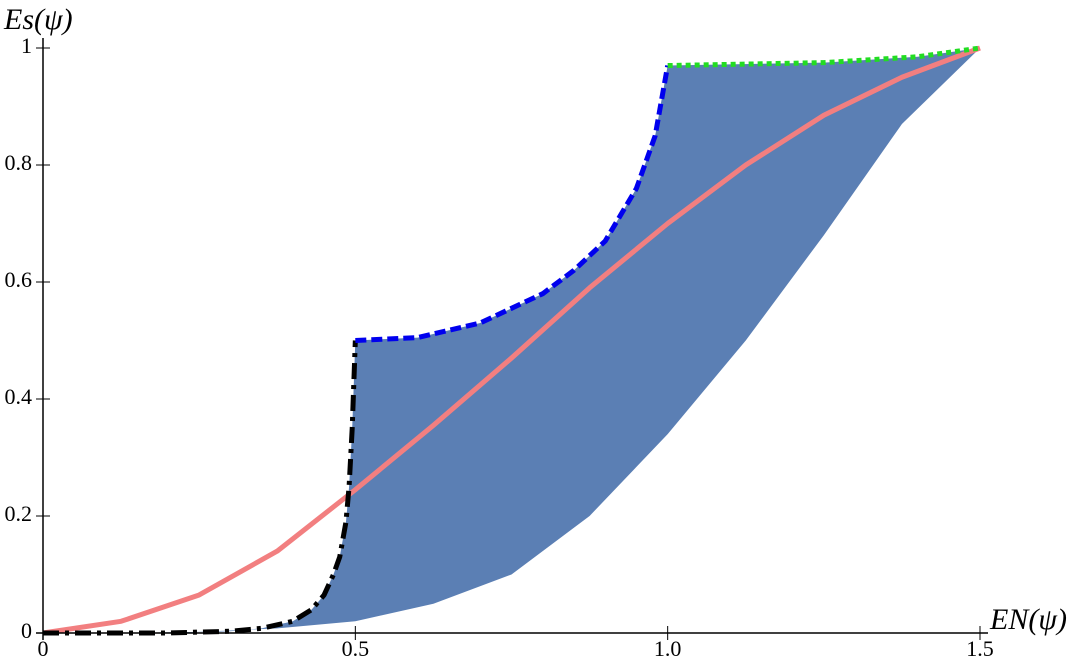 The width and height of the screenshot is (1080, 667). I want to click on y-tick-label: 0.4, so click(19, 396).